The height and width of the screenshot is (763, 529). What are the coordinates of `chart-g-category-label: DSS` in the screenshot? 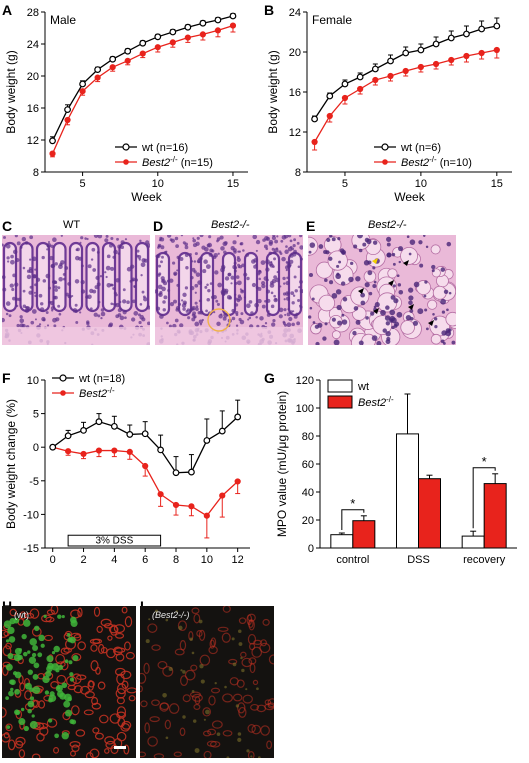 It's located at (418, 560).